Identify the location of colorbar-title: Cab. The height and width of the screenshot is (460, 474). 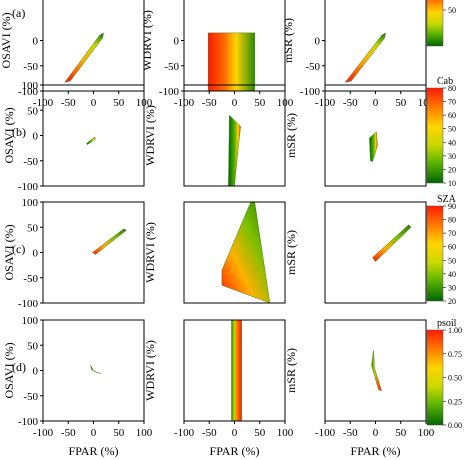
(445, 81).